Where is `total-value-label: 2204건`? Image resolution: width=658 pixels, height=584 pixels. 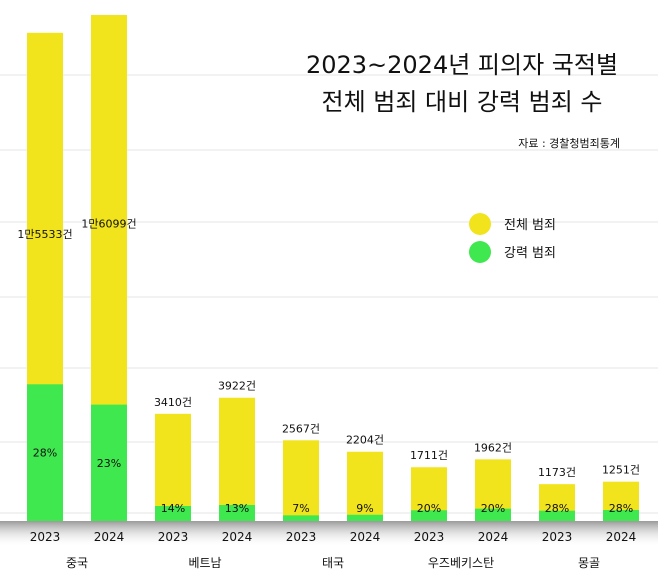
total-value-label: 2204건 is located at coordinates (365, 440).